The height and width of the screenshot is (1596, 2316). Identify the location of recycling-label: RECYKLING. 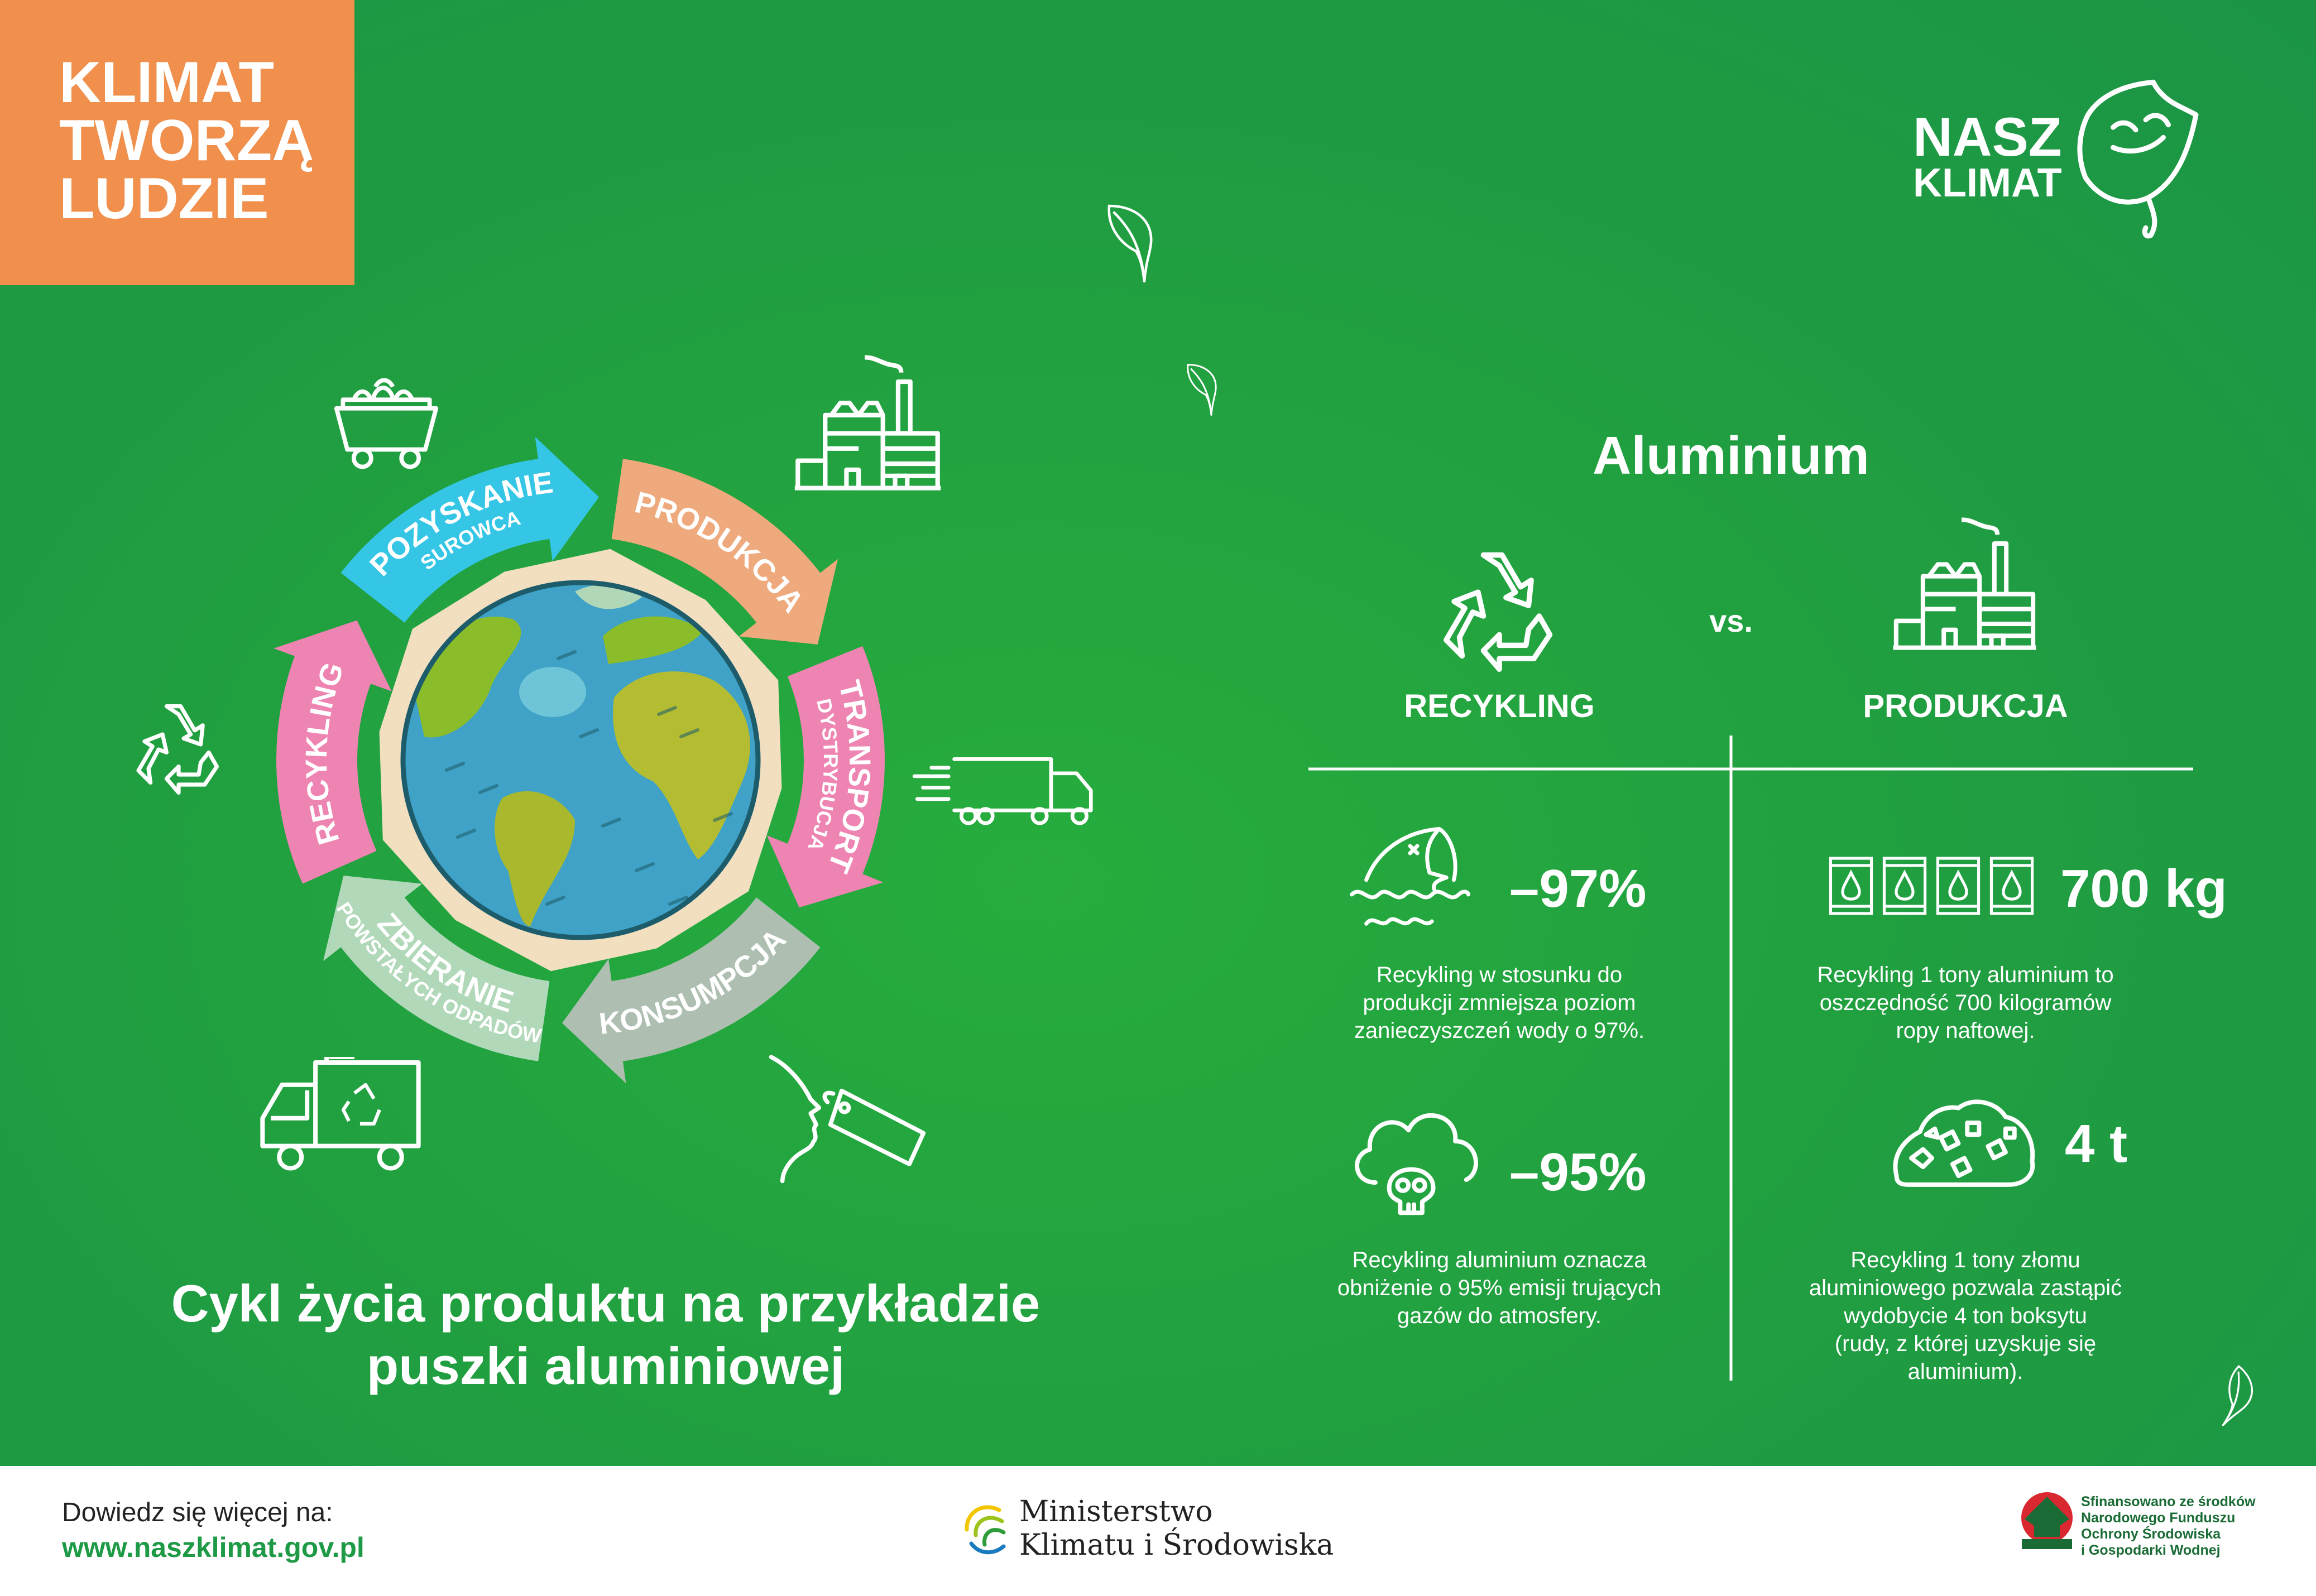
(1499, 706).